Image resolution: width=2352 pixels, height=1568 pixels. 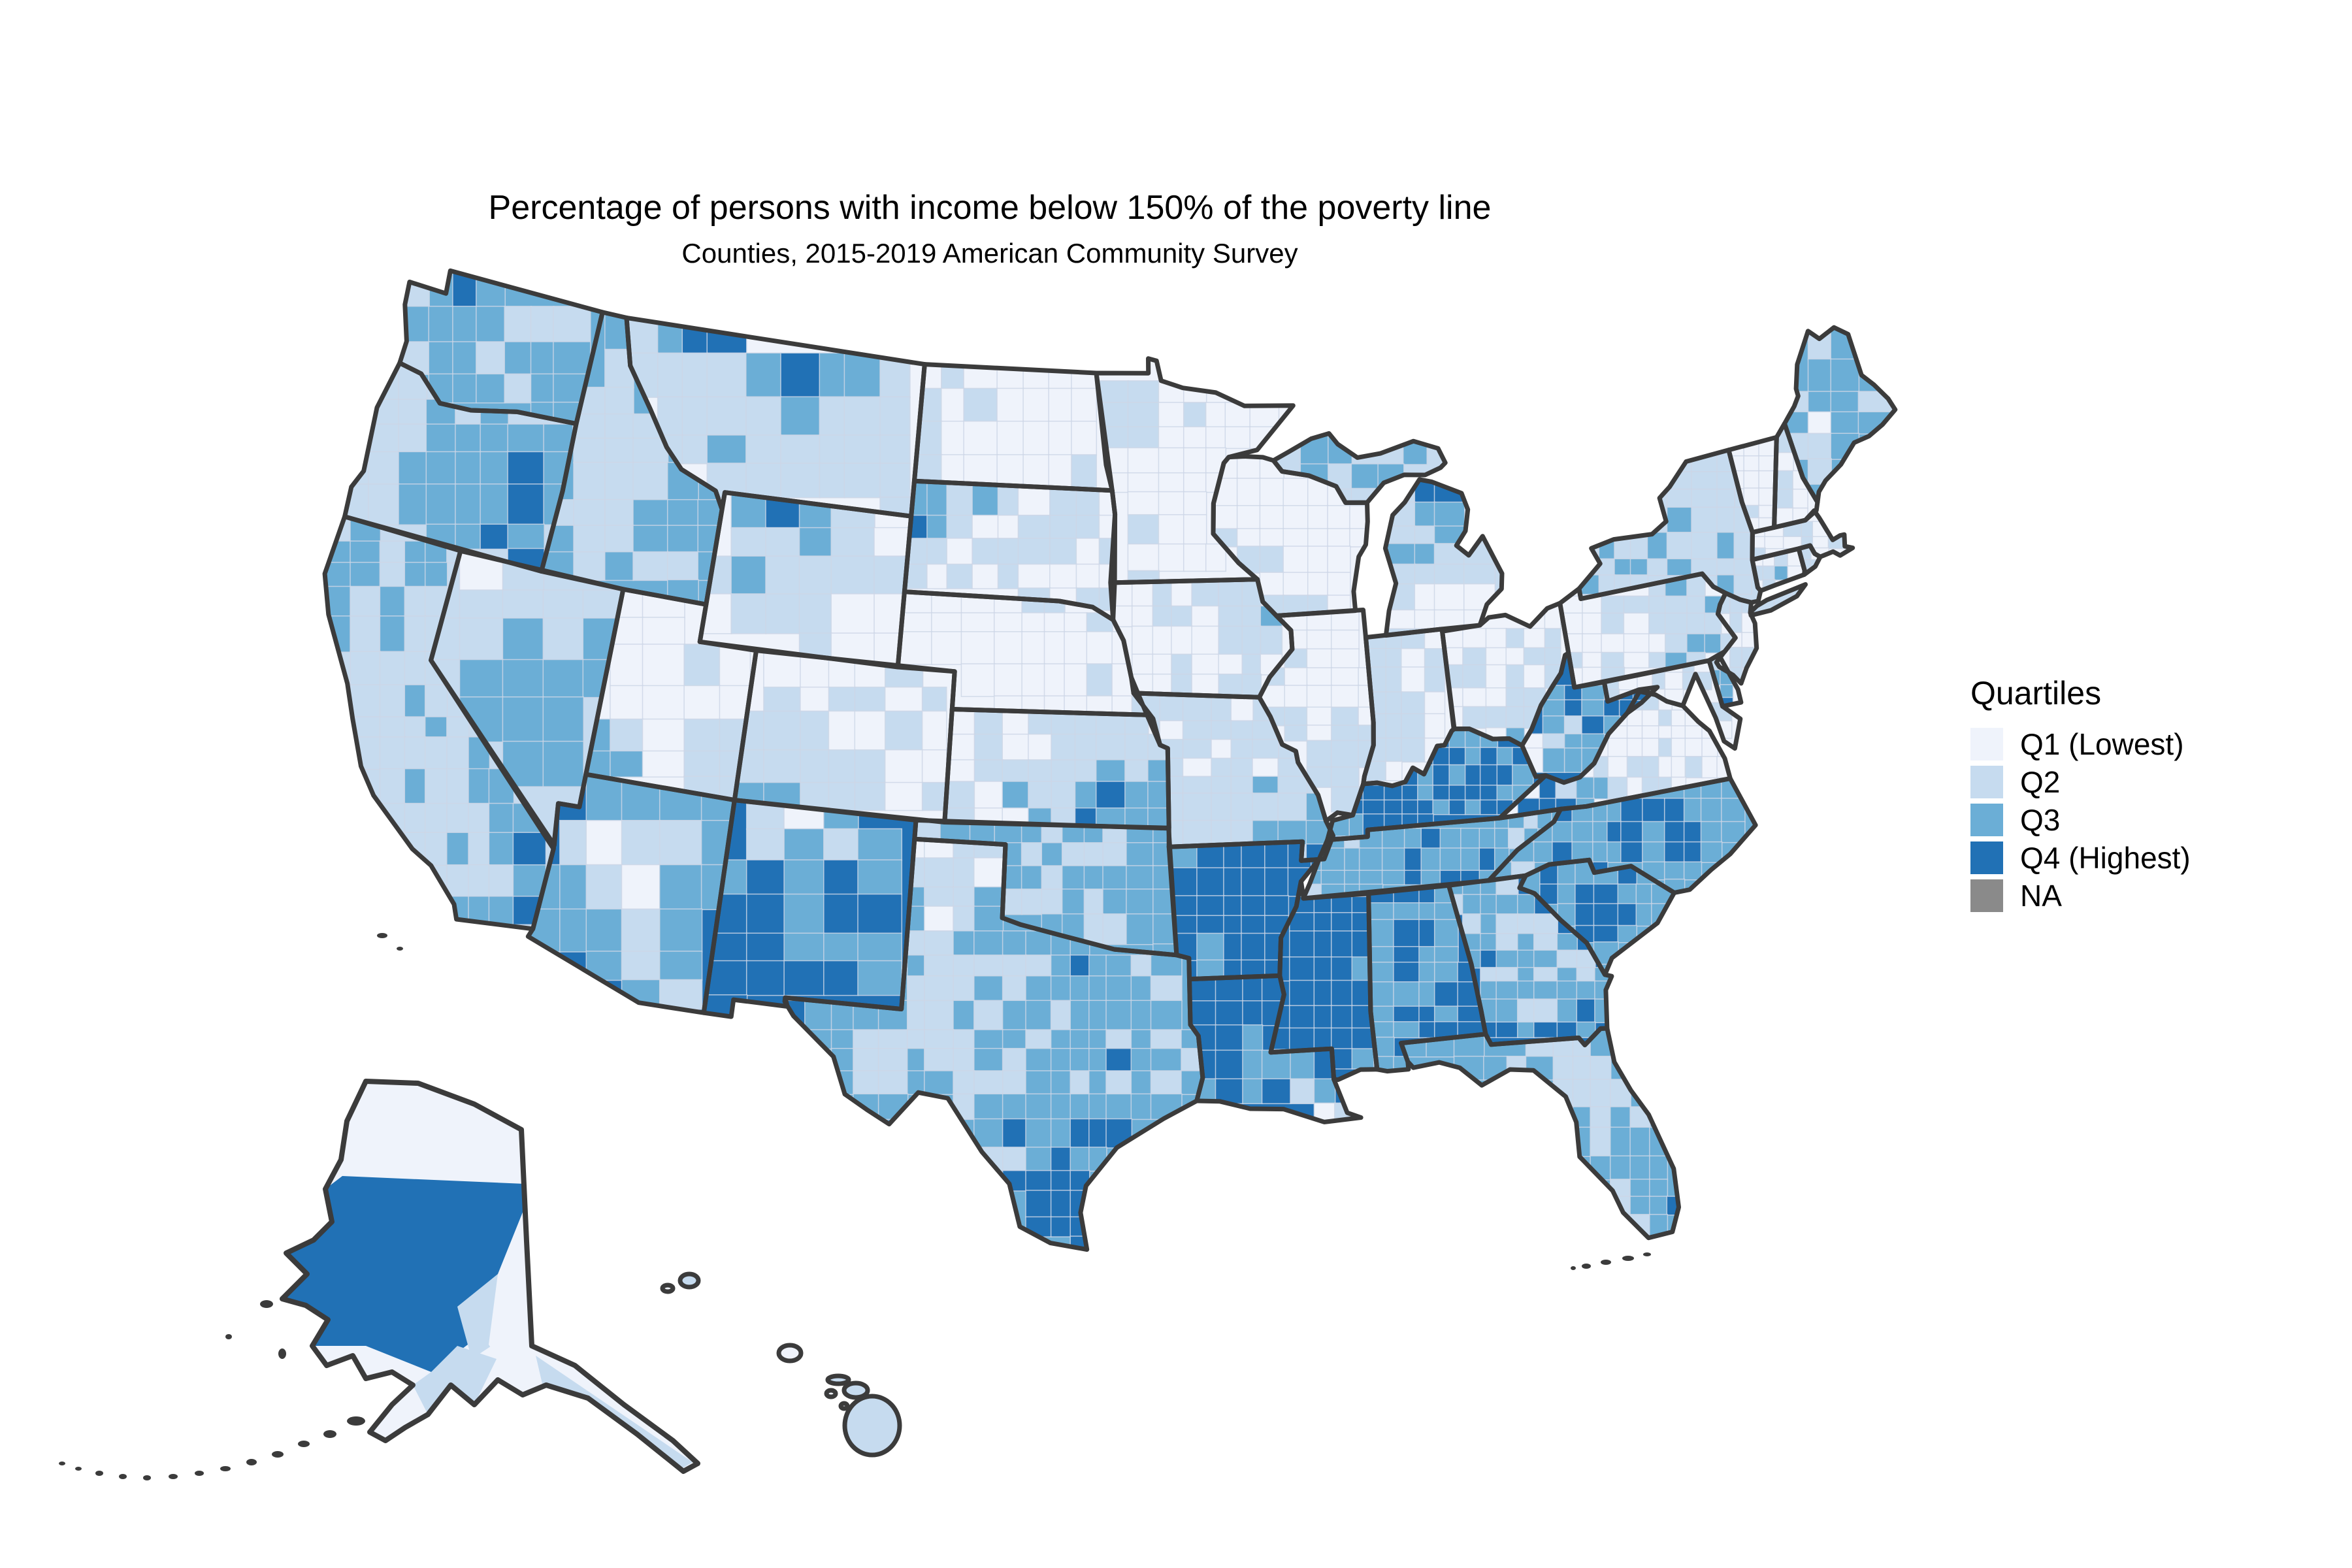 What do you see at coordinates (2041, 896) in the screenshot?
I see `legend-label-na: NA` at bounding box center [2041, 896].